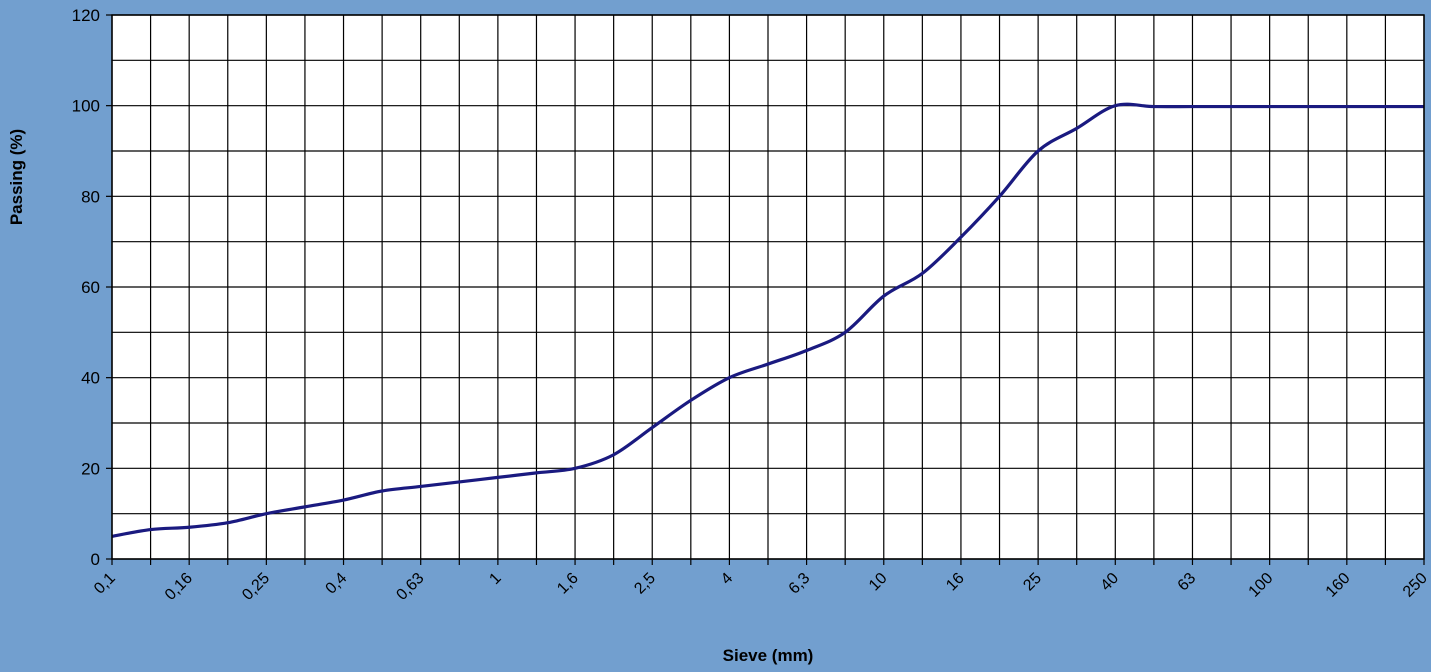  What do you see at coordinates (1338, 585) in the screenshot?
I see `x-tick-label: 160` at bounding box center [1338, 585].